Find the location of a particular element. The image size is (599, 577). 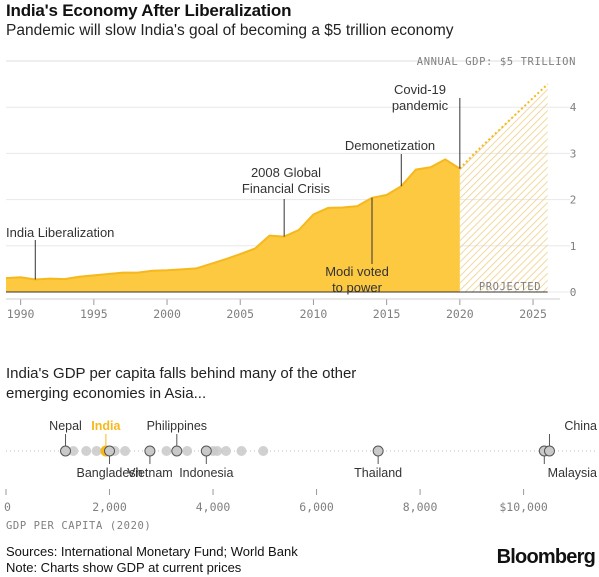

country-label: Vietnam is located at coordinates (150, 473).